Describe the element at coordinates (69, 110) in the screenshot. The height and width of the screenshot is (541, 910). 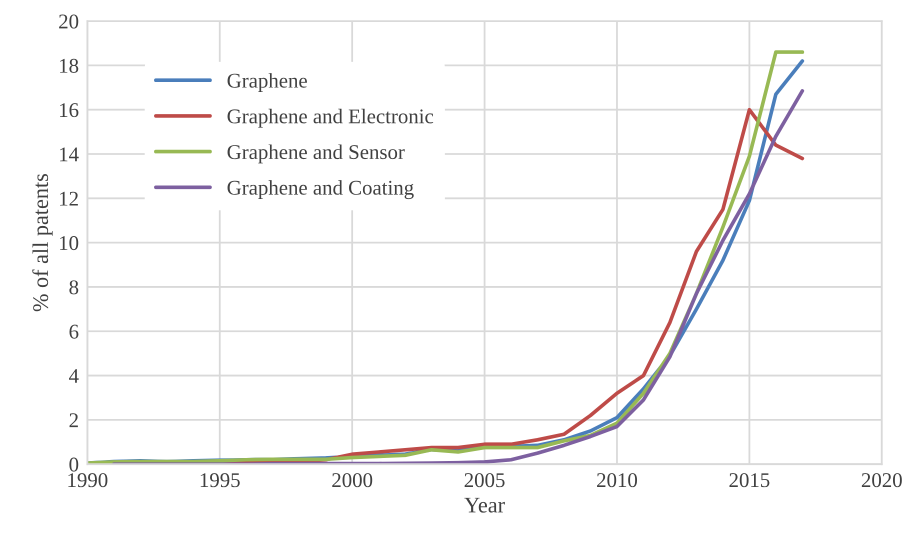
I see `y-tick-label: 16` at that location.